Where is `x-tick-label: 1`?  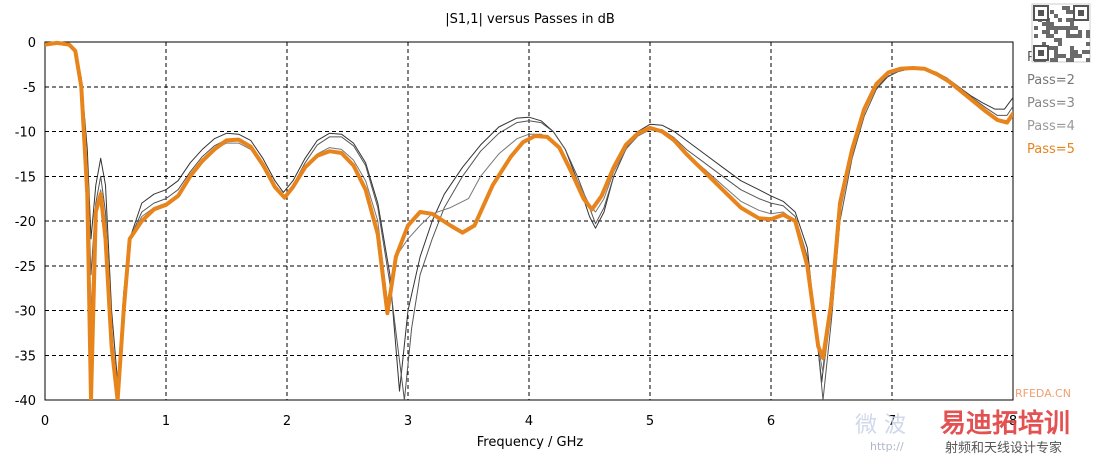 x-tick-label: 1 is located at coordinates (166, 421).